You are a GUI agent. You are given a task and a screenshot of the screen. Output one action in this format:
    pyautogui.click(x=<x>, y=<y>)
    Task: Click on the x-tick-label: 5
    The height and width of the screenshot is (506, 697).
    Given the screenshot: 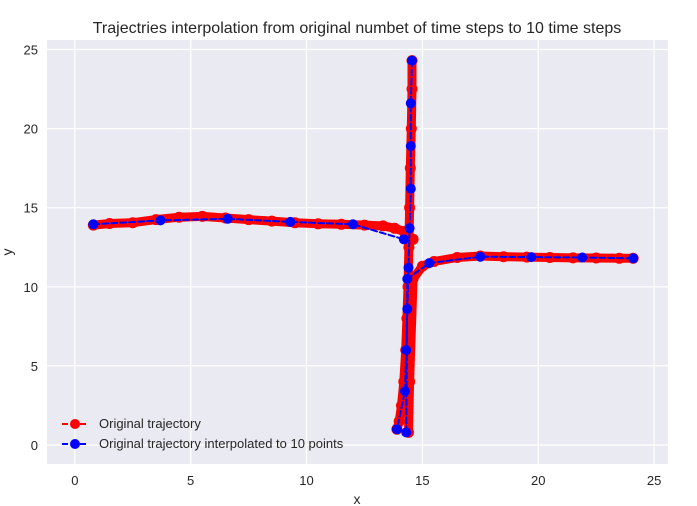 What is the action you would take?
    pyautogui.click(x=190, y=480)
    